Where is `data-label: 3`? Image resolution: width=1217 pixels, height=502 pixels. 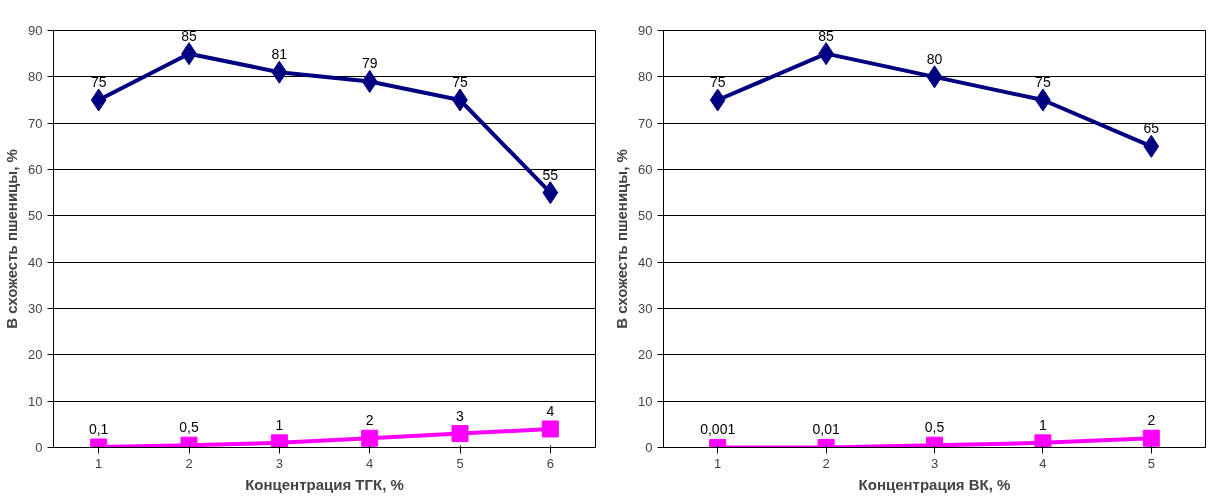 data-label: 3 is located at coordinates (460, 415).